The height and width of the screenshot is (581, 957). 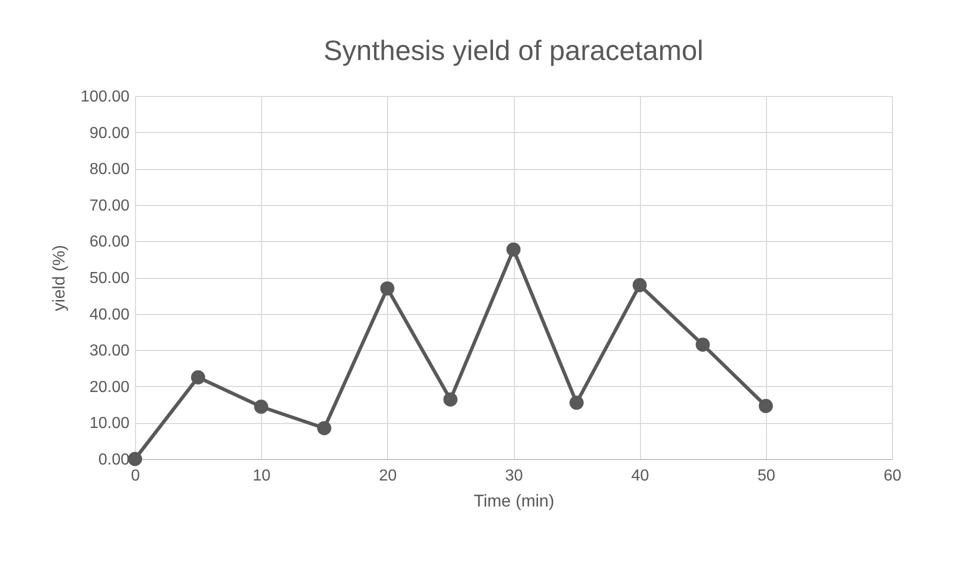 What do you see at coordinates (109, 351) in the screenshot?
I see `y-tick-label: 30.00` at bounding box center [109, 351].